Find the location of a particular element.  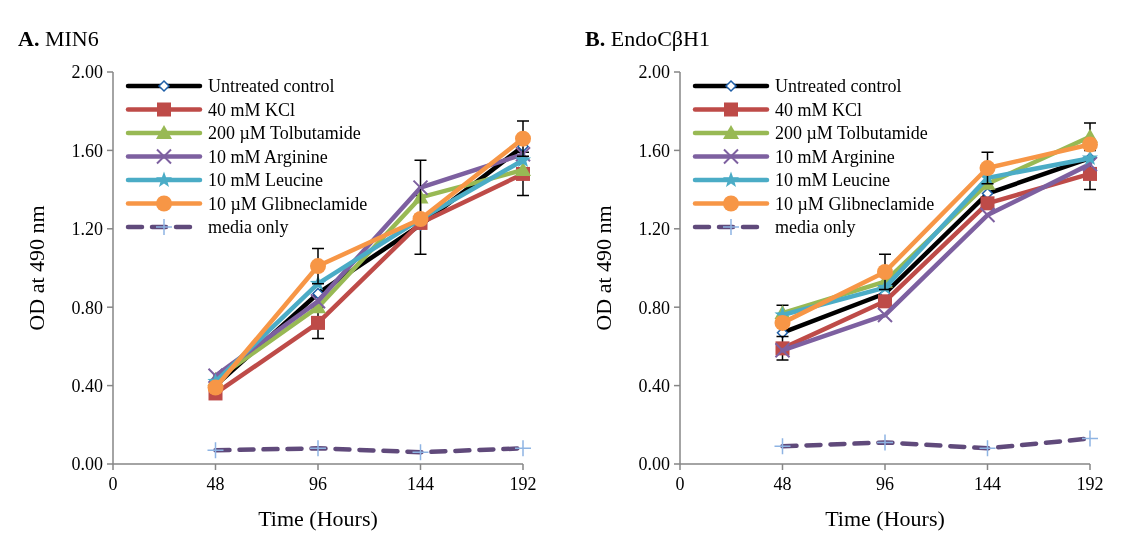

chart-title: B. EndoCβH1 is located at coordinates (647, 38).